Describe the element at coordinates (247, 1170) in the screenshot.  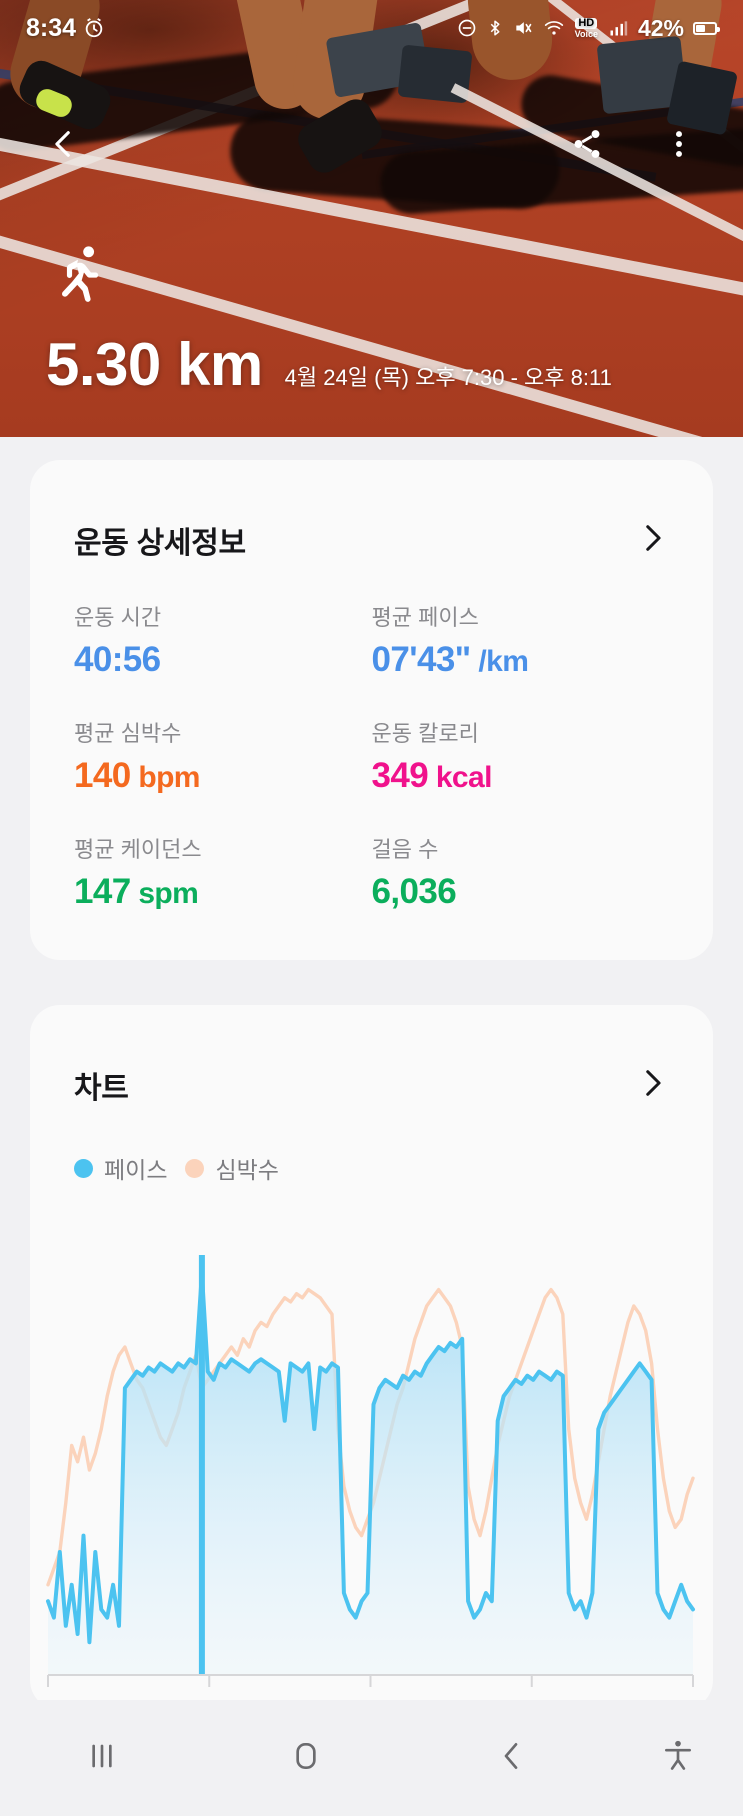
I see `legend-label: 심박수` at that location.